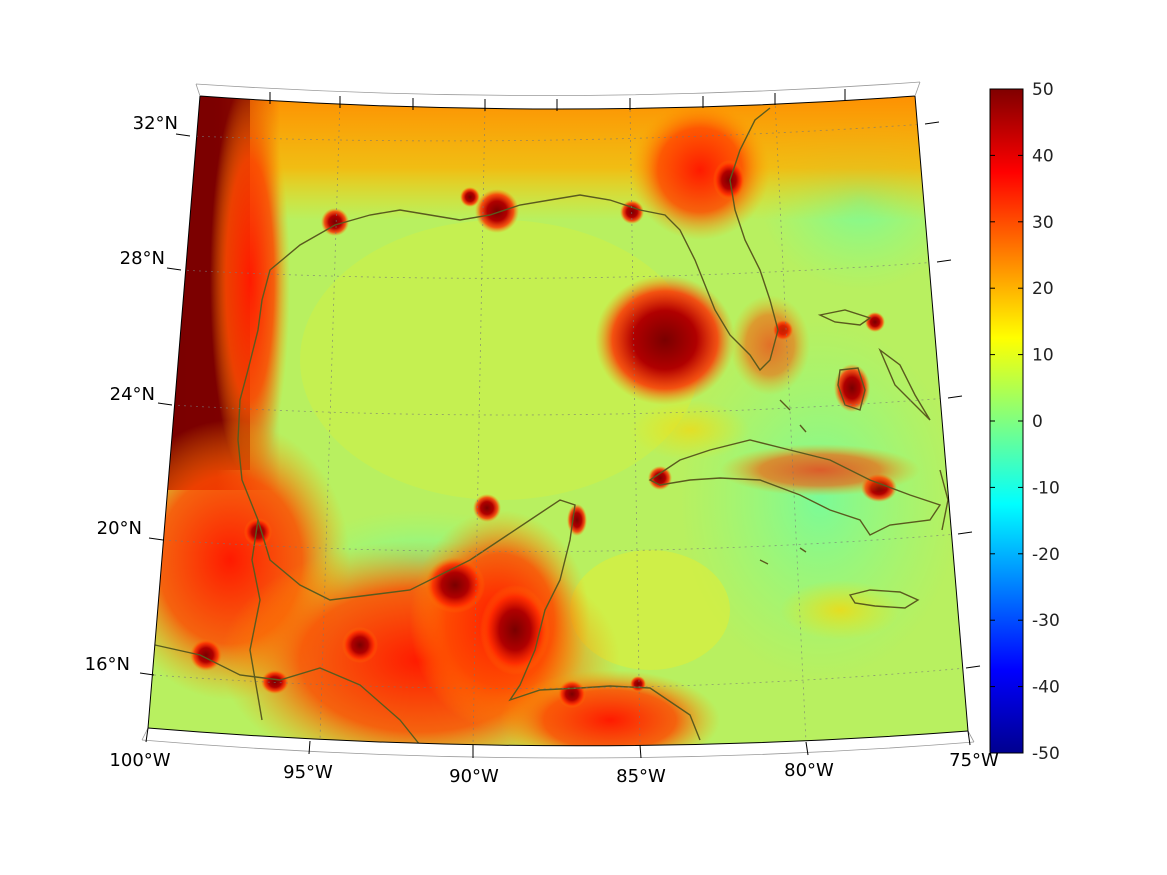  I want to click on lon-axis-labels: 100°W 95°W 90°W 85°W 80°W 75°W, so click(554, 768).